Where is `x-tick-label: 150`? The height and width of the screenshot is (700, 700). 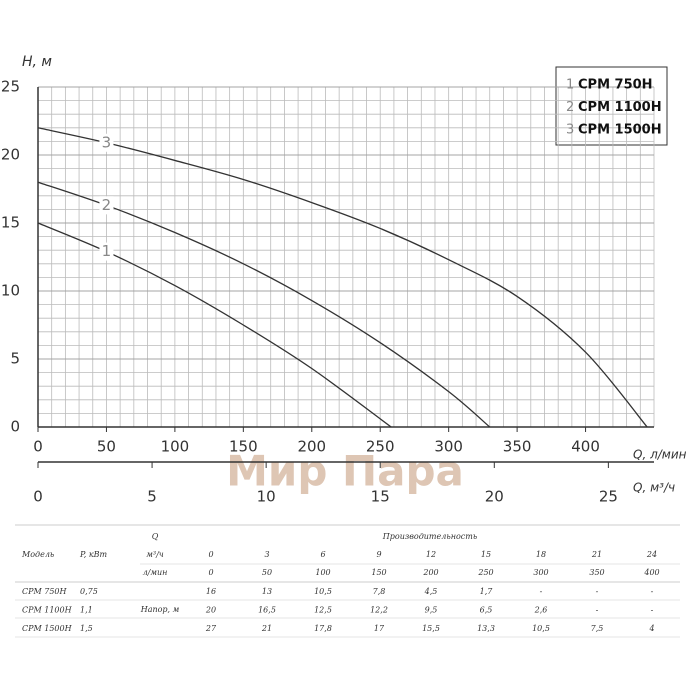
x-tick-label: 150 is located at coordinates (243, 447).